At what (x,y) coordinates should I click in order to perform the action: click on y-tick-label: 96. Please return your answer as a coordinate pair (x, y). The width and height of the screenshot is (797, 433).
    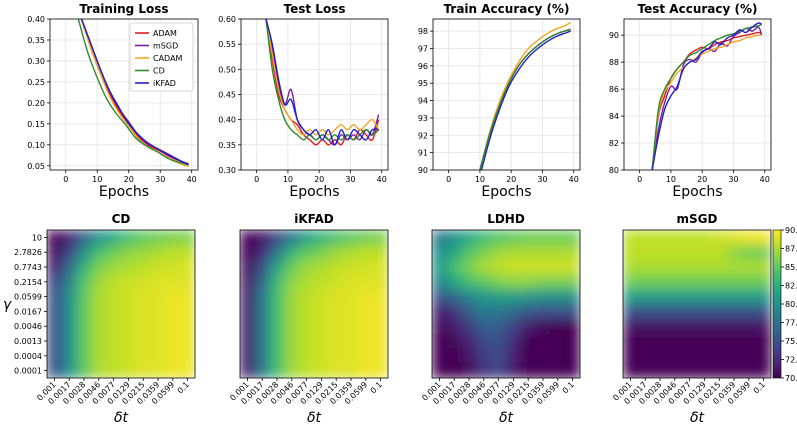
    Looking at the image, I should click on (423, 66).